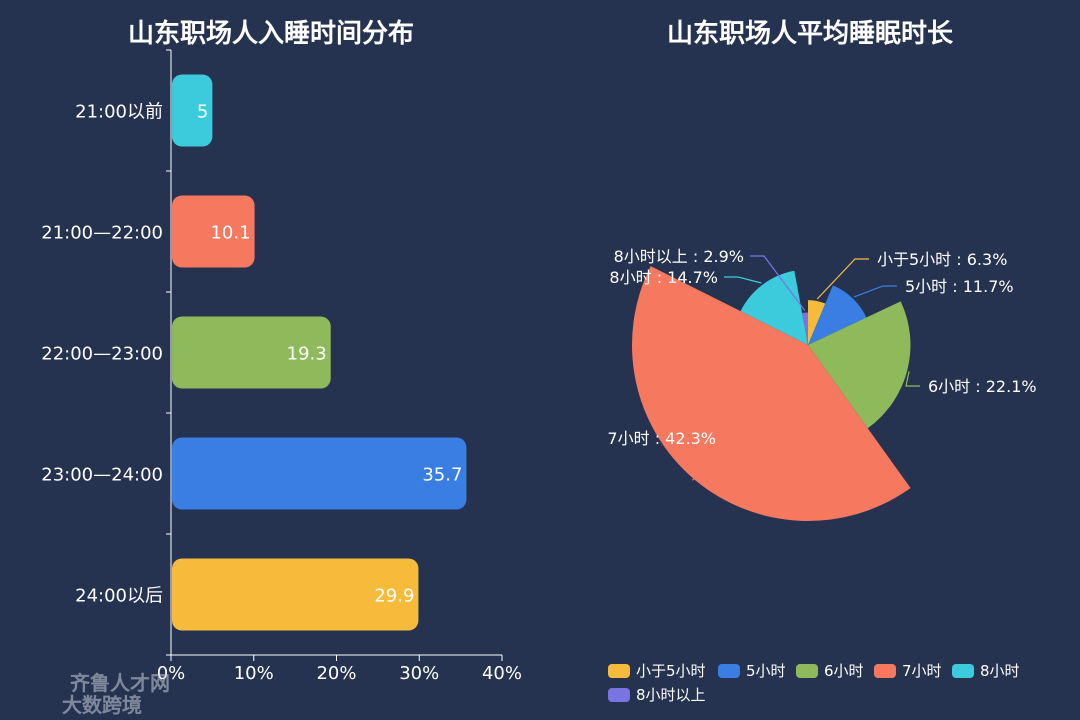 This screenshot has height=720, width=1080. I want to click on pie-slice-label: 8小时 : 14.7%, so click(663, 277).